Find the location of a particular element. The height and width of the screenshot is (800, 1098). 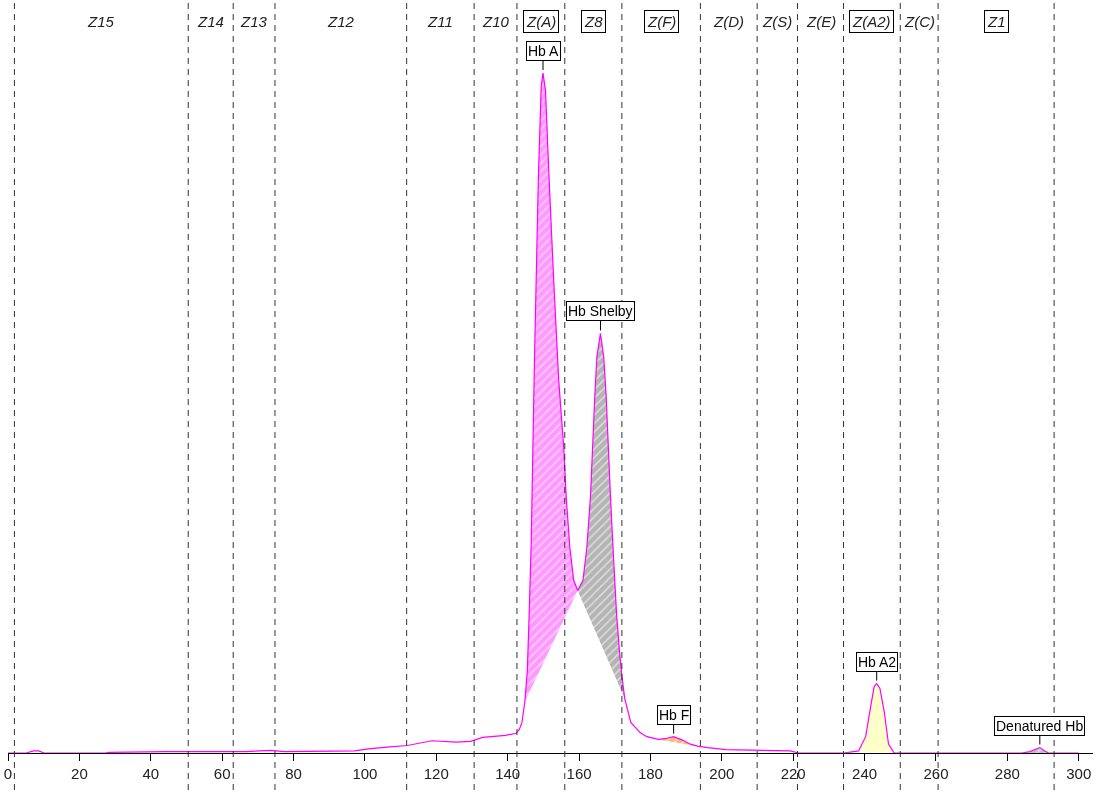

text: Z(A2) is located at coordinates (871, 21).